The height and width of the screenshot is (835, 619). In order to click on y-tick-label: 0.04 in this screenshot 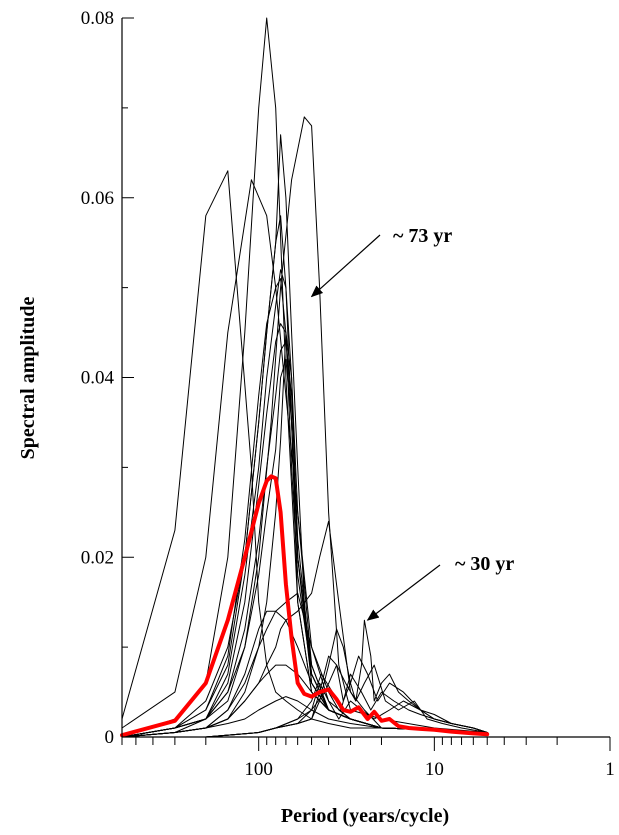, I will do `click(98, 378)`.